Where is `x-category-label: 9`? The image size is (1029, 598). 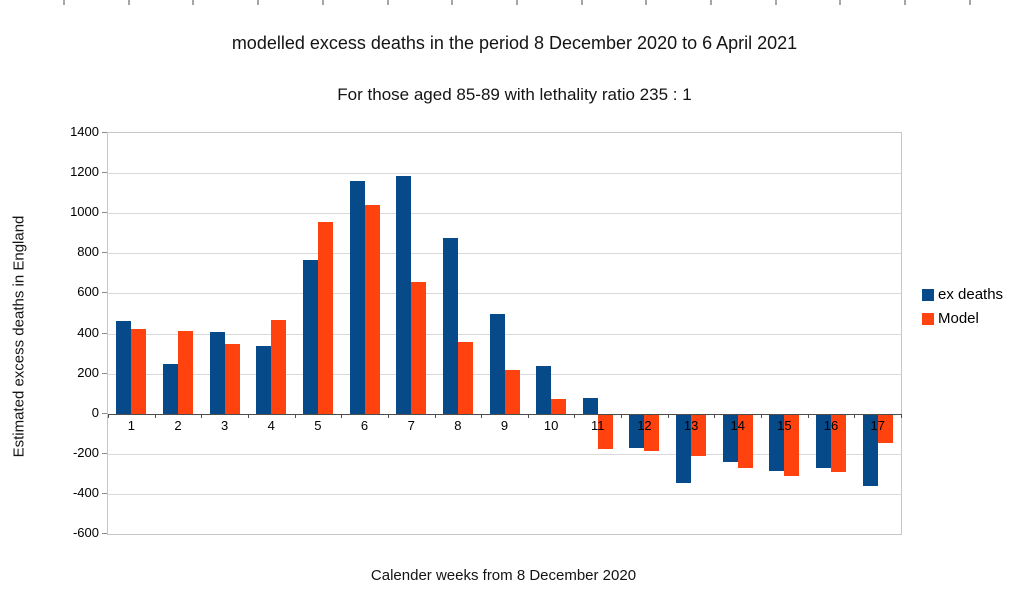
x-category-label: 9 is located at coordinates (504, 425).